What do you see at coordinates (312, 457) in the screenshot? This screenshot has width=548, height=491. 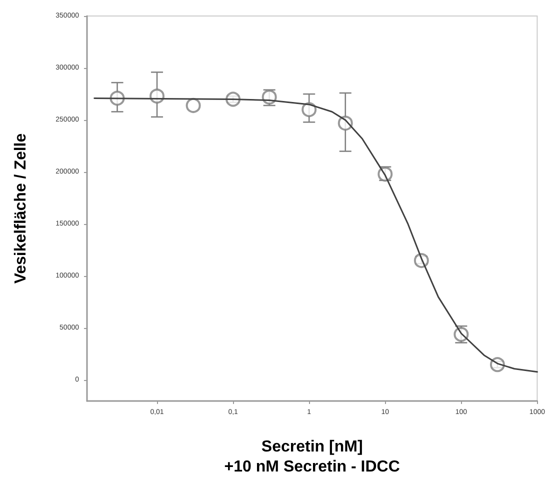 I see `x-axis-title: Secretin [nM] +10 nM Secretin - IDCC` at bounding box center [312, 457].